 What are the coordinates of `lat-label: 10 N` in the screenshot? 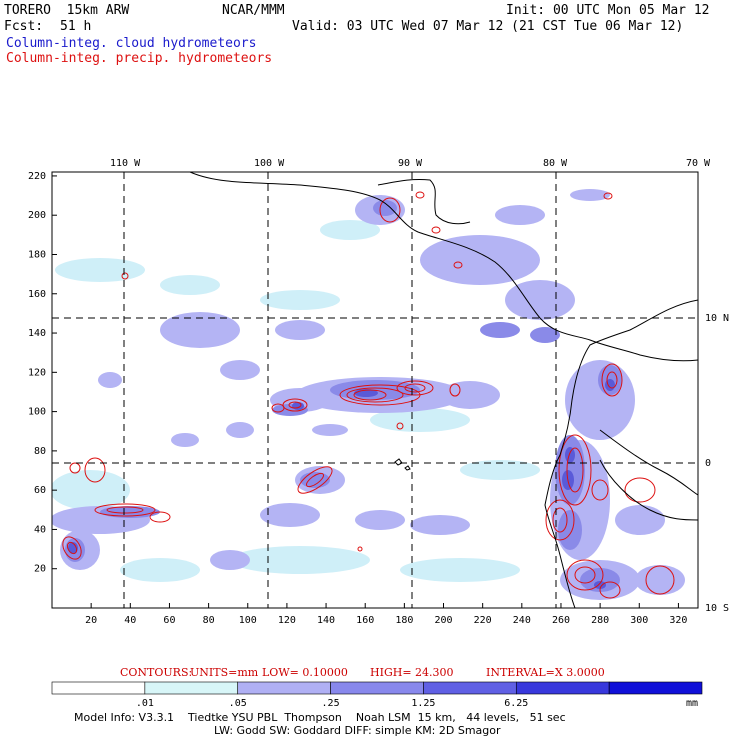 It's located at (717, 318).